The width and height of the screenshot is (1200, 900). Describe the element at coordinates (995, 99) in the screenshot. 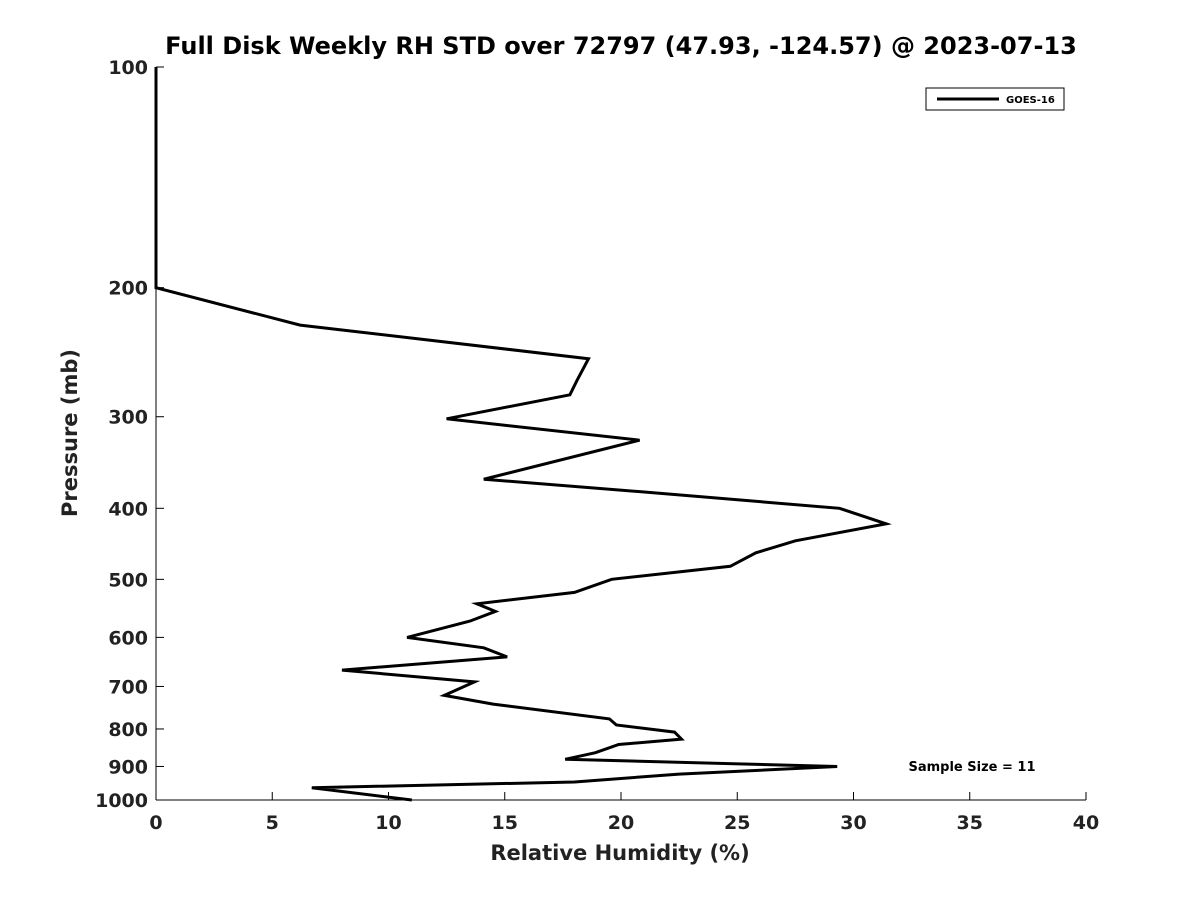

I see `legend: GOES-16` at that location.